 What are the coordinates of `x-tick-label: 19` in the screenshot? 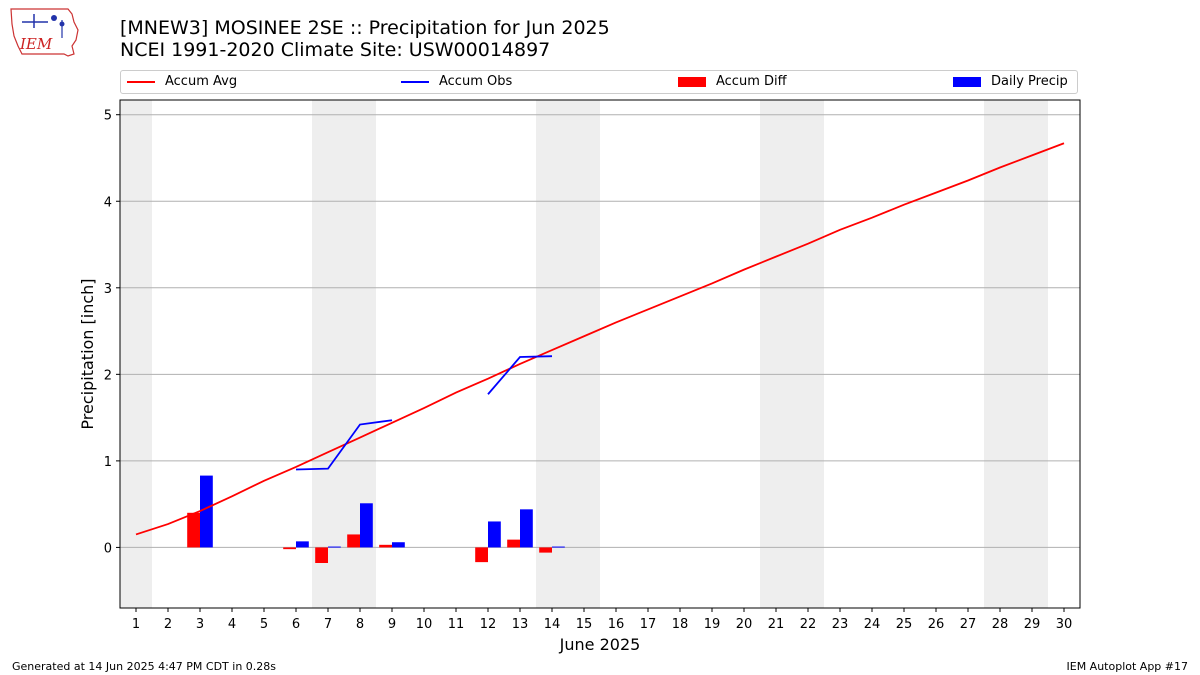 It's located at (712, 624).